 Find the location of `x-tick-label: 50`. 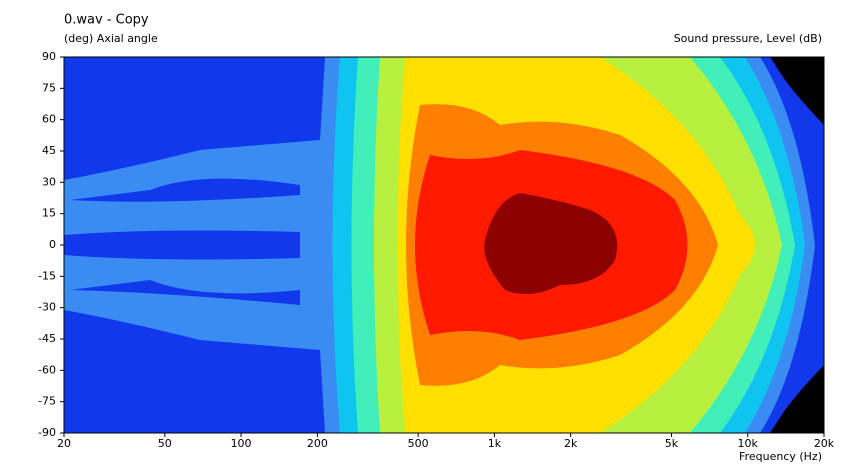

x-tick-label: 50 is located at coordinates (165, 443).